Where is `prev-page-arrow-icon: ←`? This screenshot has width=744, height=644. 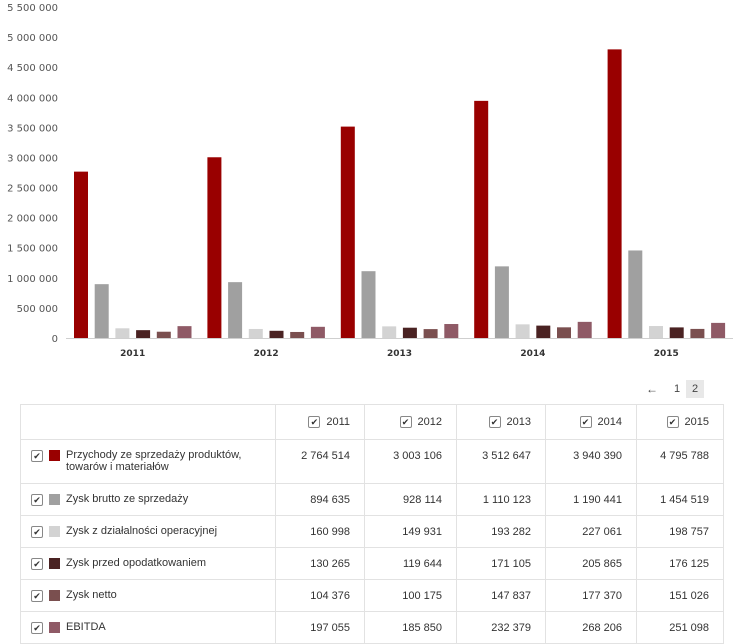 prev-page-arrow-icon: ← is located at coordinates (652, 389).